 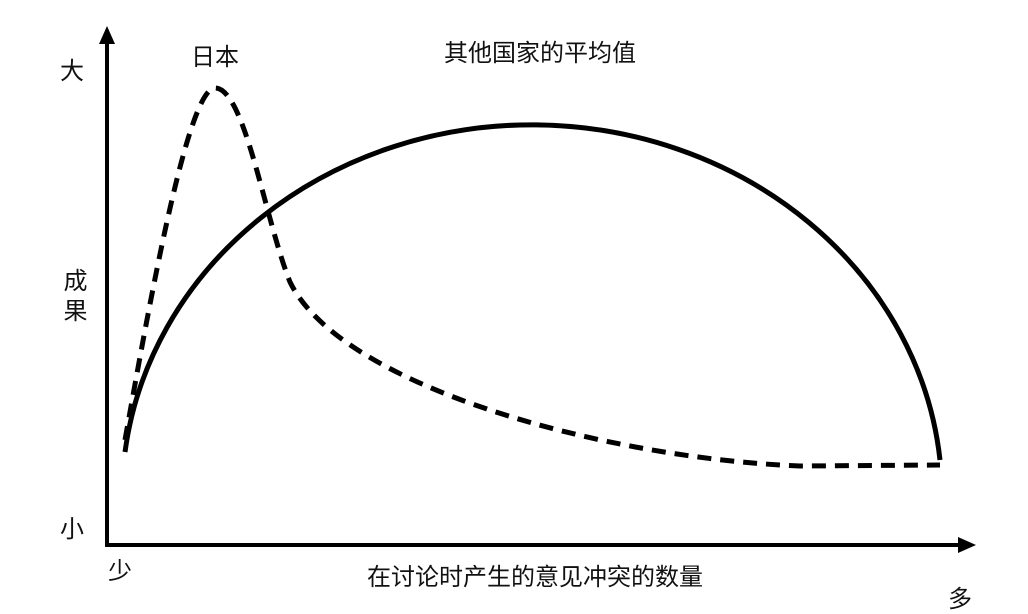 What do you see at coordinates (535, 577) in the screenshot?
I see `x-axis-title: 在讨论时产生的意见冲突的数量` at bounding box center [535, 577].